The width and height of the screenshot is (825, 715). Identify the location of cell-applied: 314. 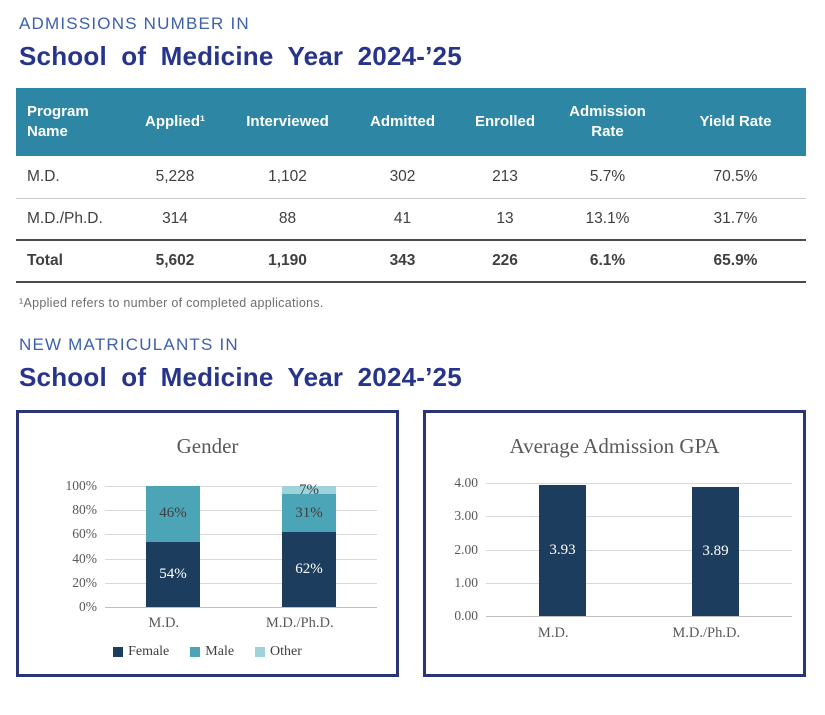
(175, 219).